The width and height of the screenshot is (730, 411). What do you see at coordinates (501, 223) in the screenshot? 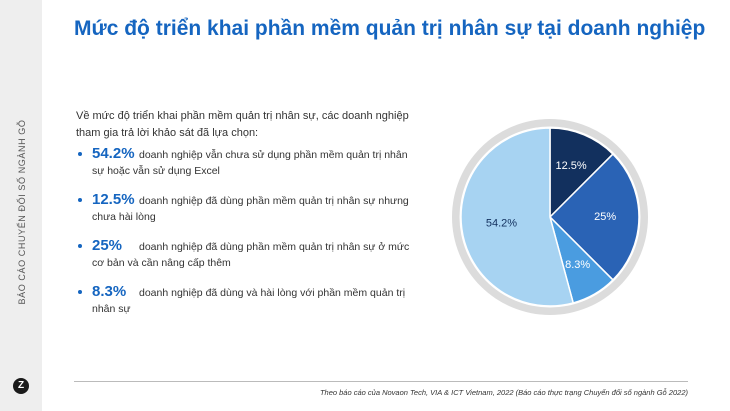
I see `pie-slice-label: 54.2%` at bounding box center [501, 223].